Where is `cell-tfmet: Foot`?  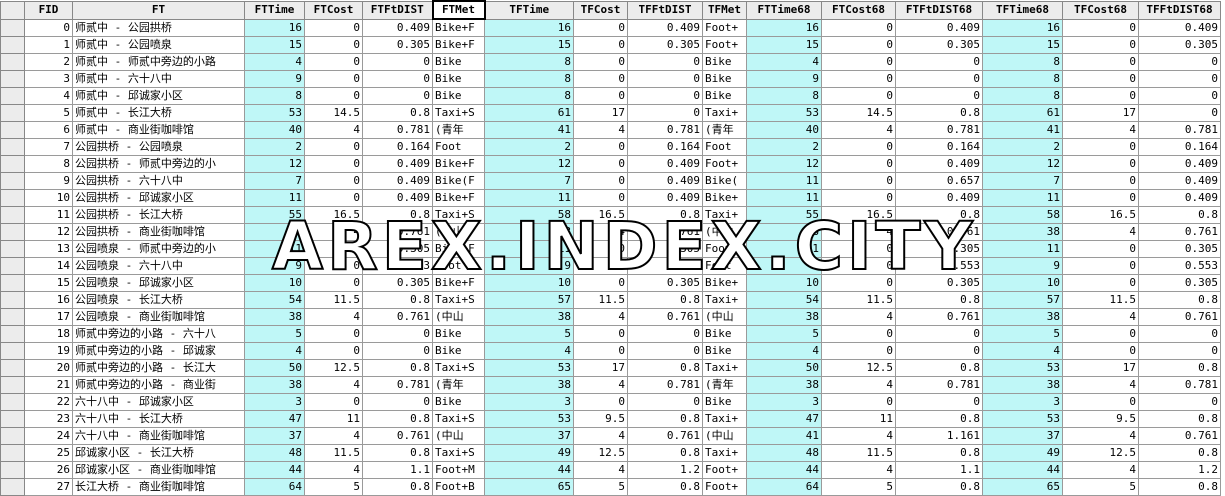 cell-tfmet: Foot is located at coordinates (724, 266).